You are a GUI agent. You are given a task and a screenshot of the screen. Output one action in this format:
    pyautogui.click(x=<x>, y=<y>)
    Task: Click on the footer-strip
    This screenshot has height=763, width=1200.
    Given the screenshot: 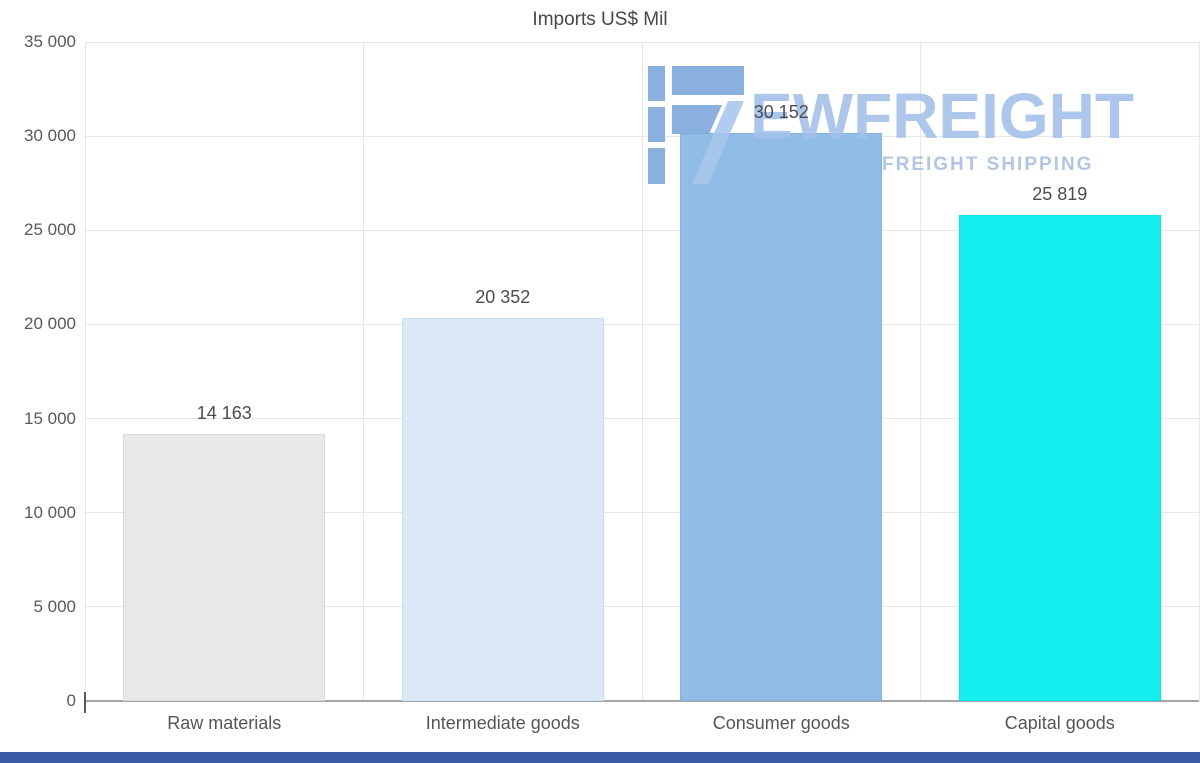 What is the action you would take?
    pyautogui.click(x=600, y=757)
    